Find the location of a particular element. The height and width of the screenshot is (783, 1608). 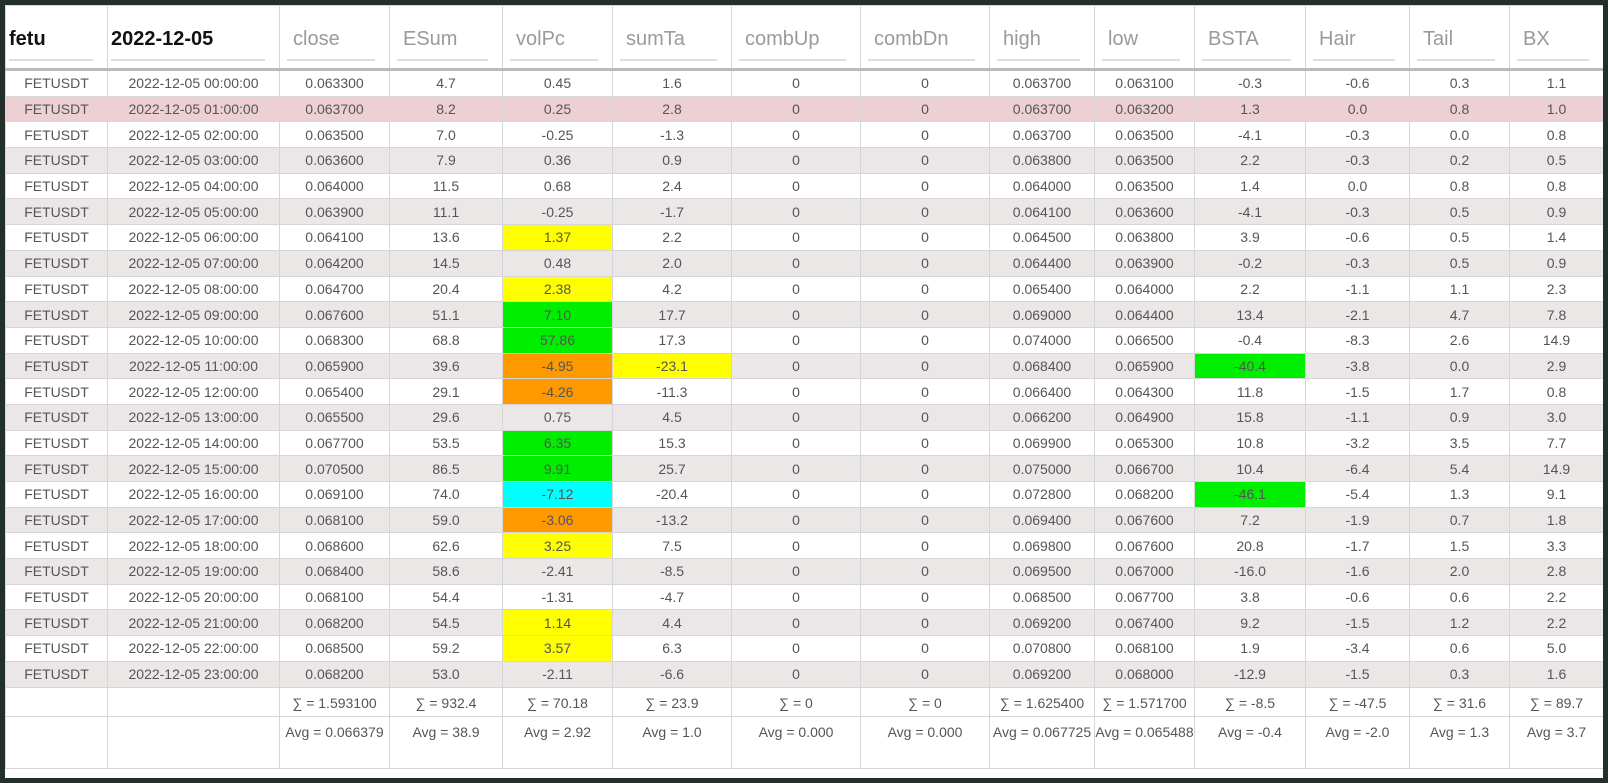

column-filter: close is located at coordinates (331, 37).